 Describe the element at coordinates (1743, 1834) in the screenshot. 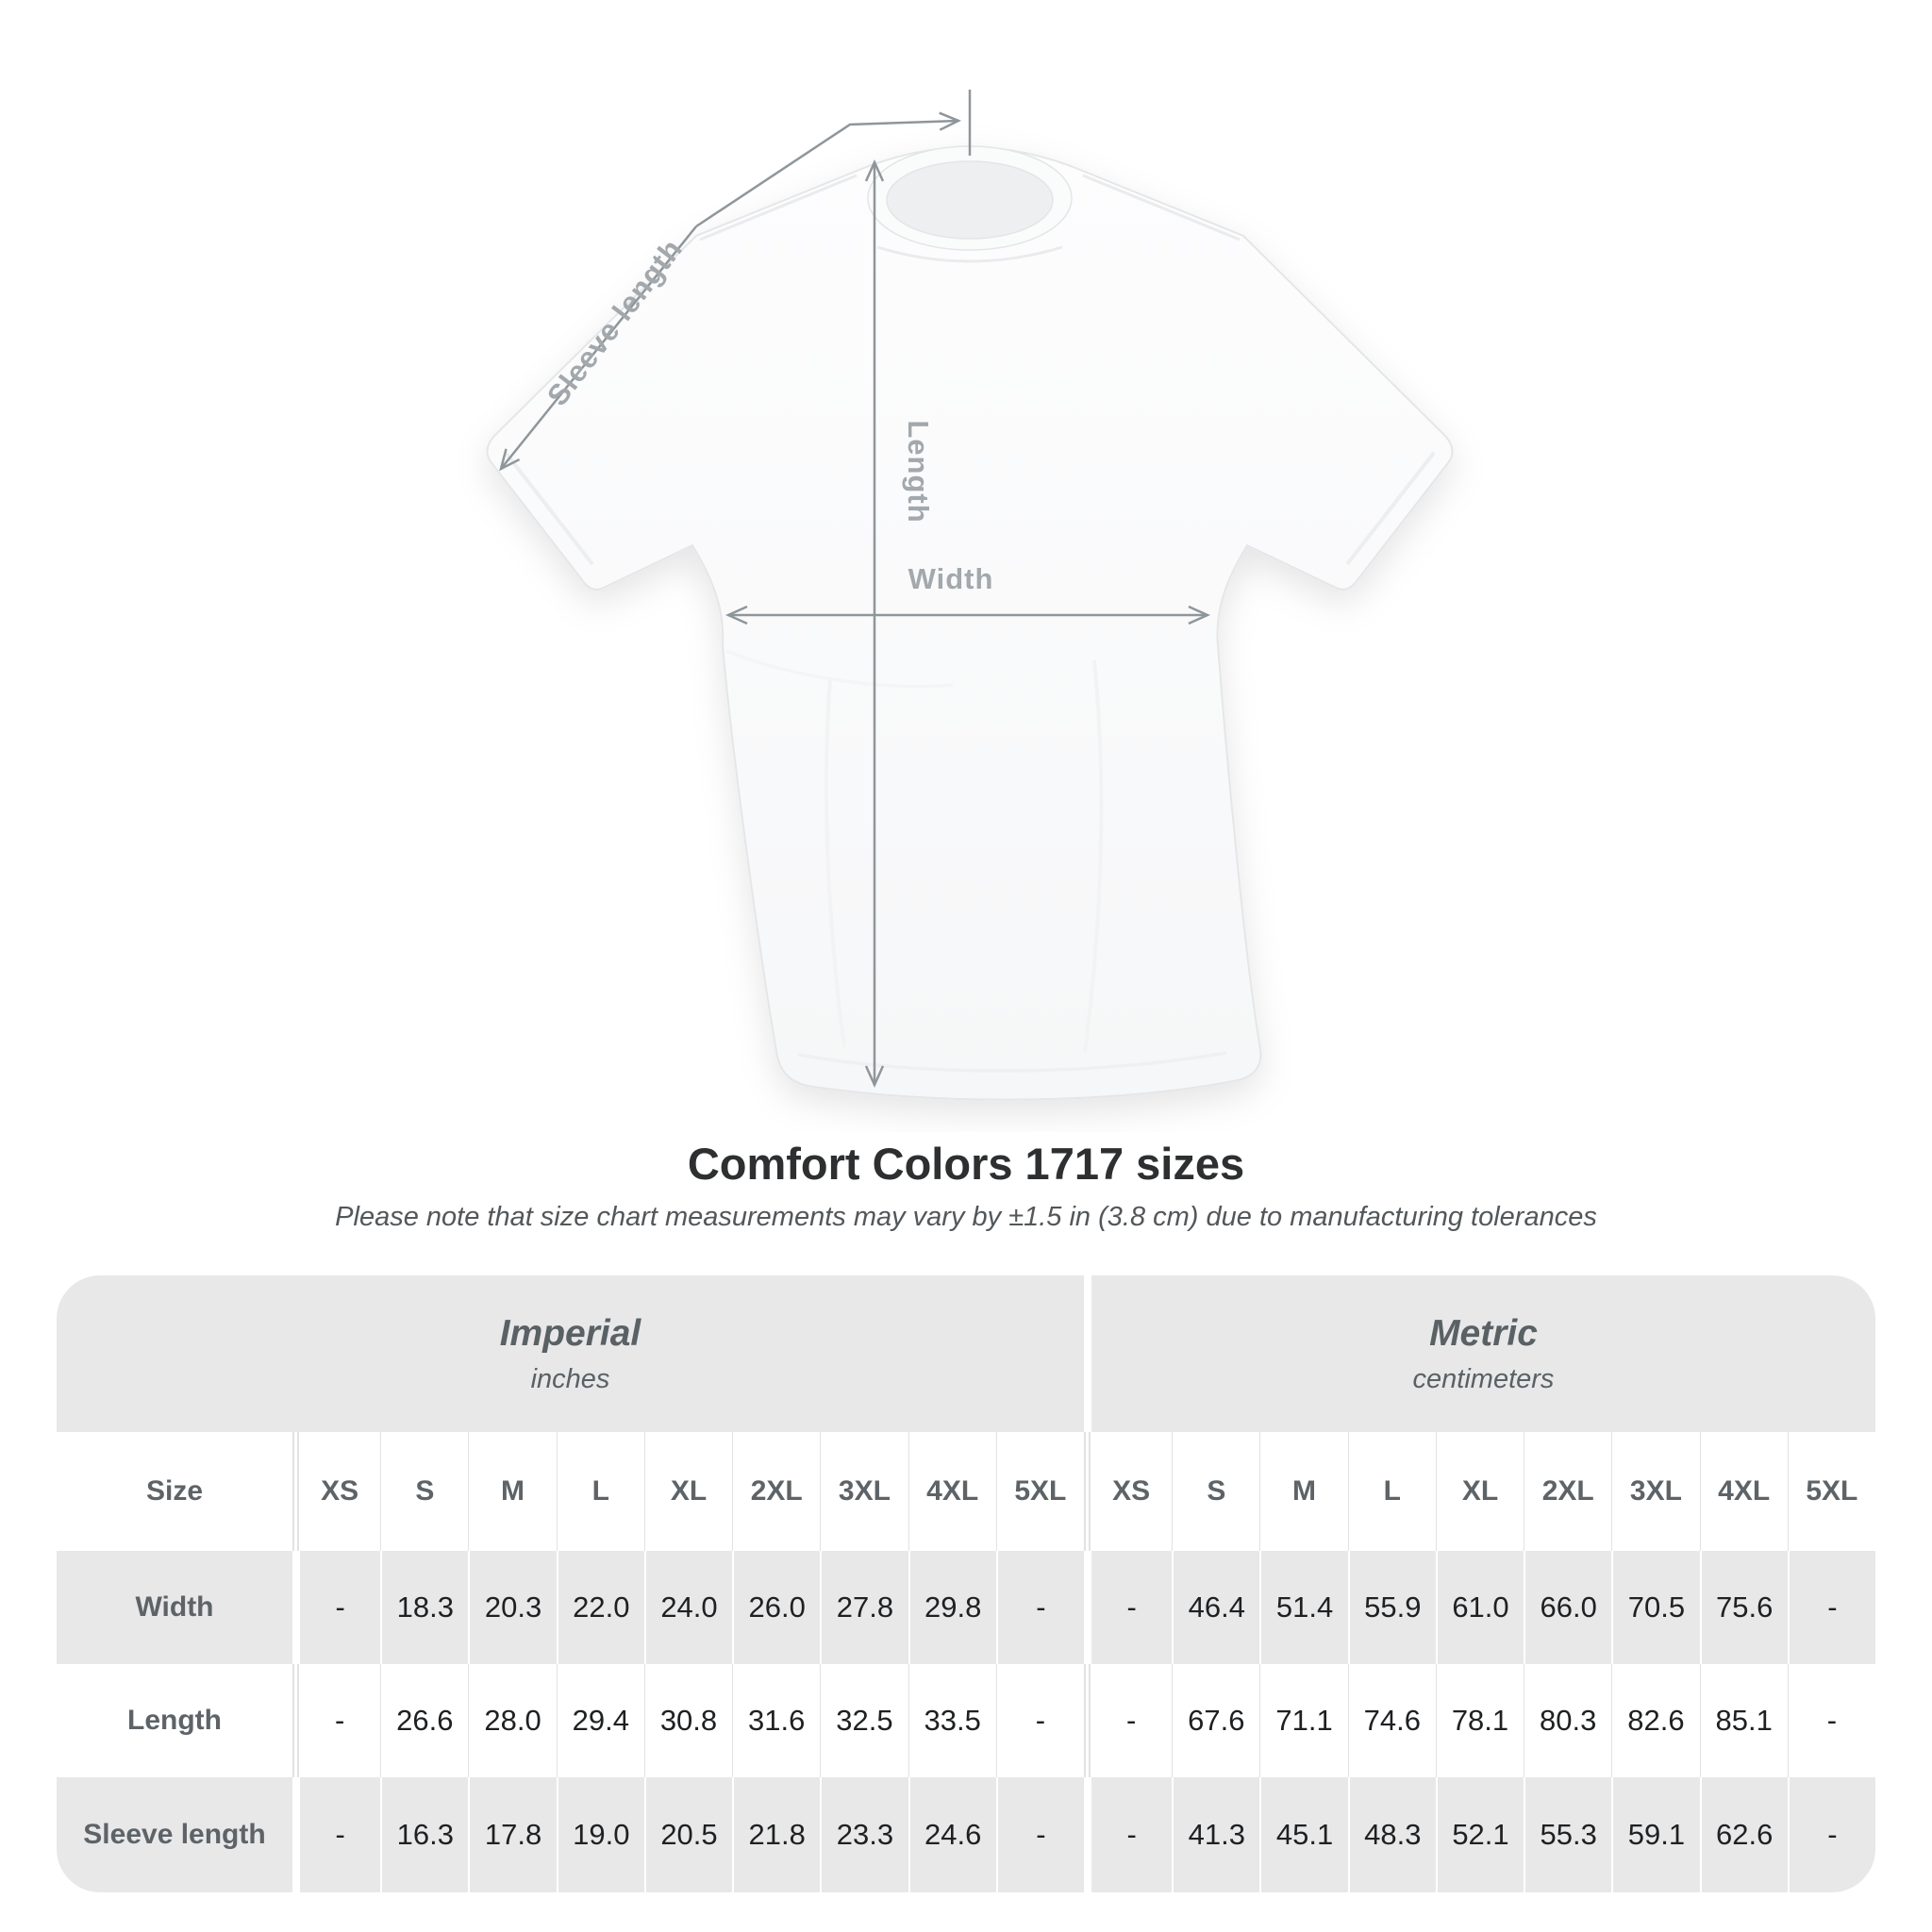

I see `table-cell: 62.6` at that location.